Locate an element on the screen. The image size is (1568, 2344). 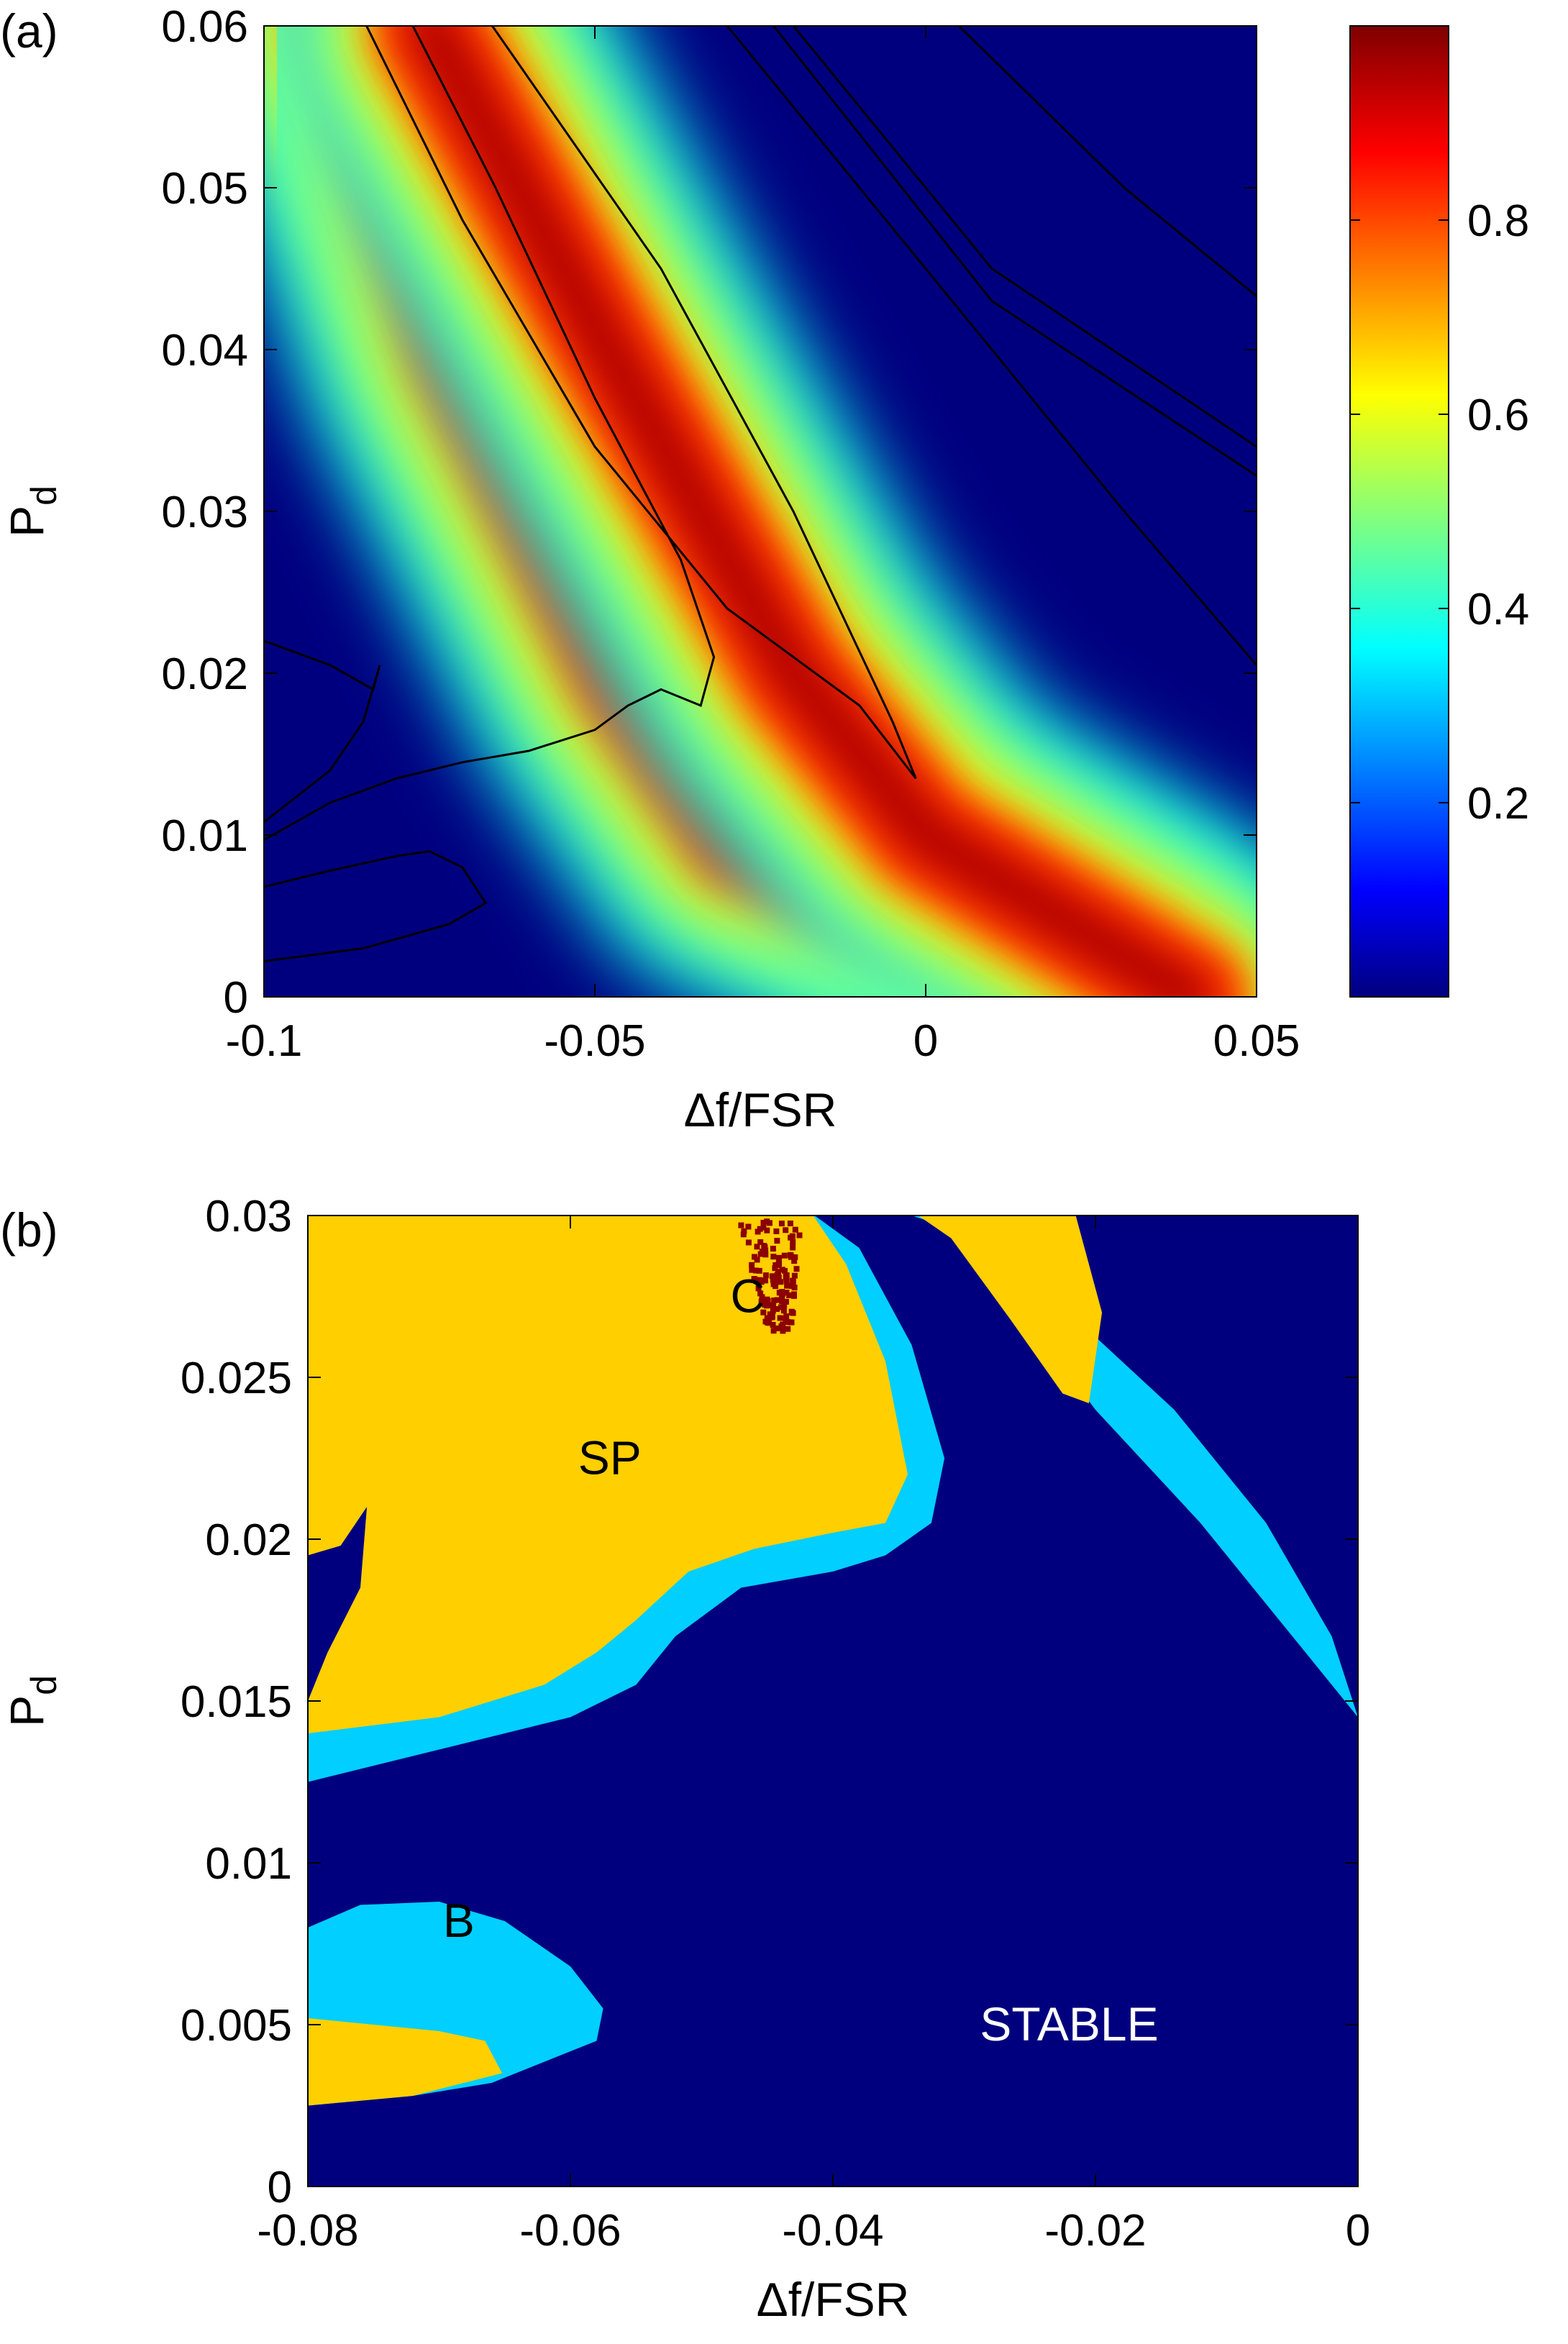
panel-label-a: (a) is located at coordinates (29, 31).